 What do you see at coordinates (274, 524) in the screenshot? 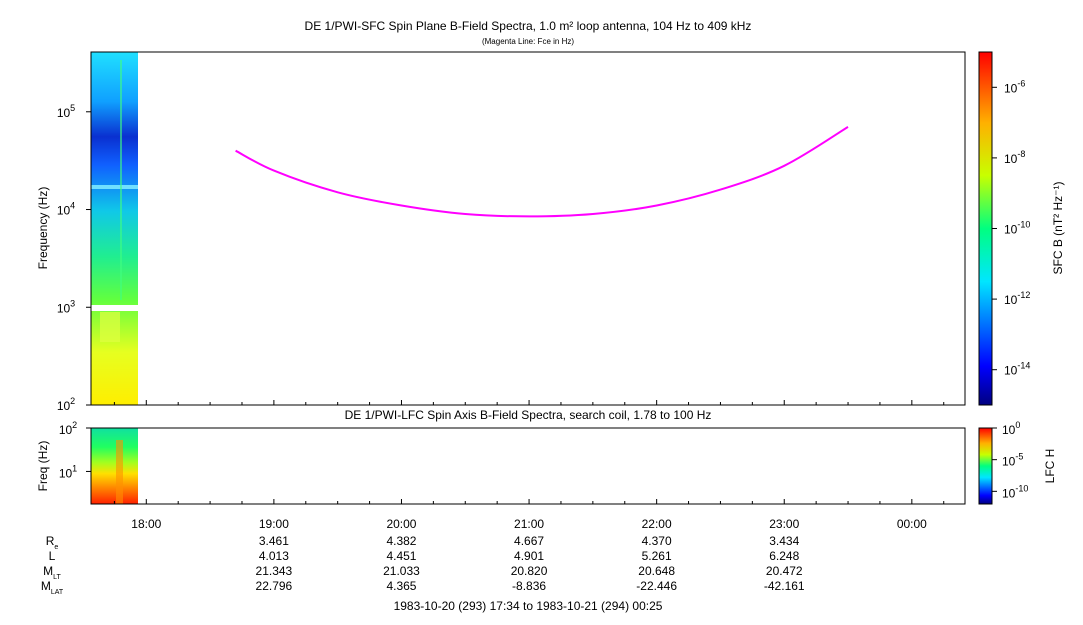
I see `time-tick-label: 19:00` at bounding box center [274, 524].